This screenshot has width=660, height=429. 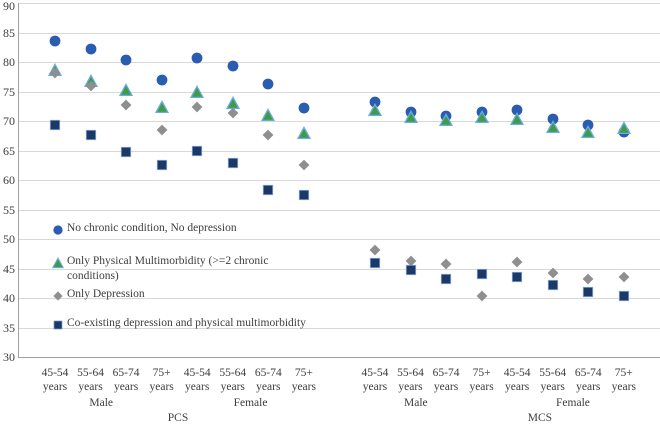 I want to click on legend-item: Only Depression, so click(x=182, y=294).